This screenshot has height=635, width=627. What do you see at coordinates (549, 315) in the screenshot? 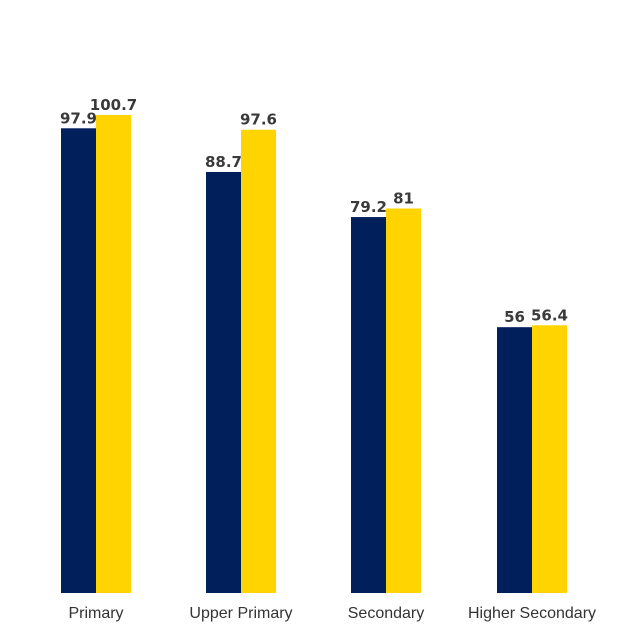
I see `value-label-higher-secondary-series-2: 56.4` at bounding box center [549, 315].